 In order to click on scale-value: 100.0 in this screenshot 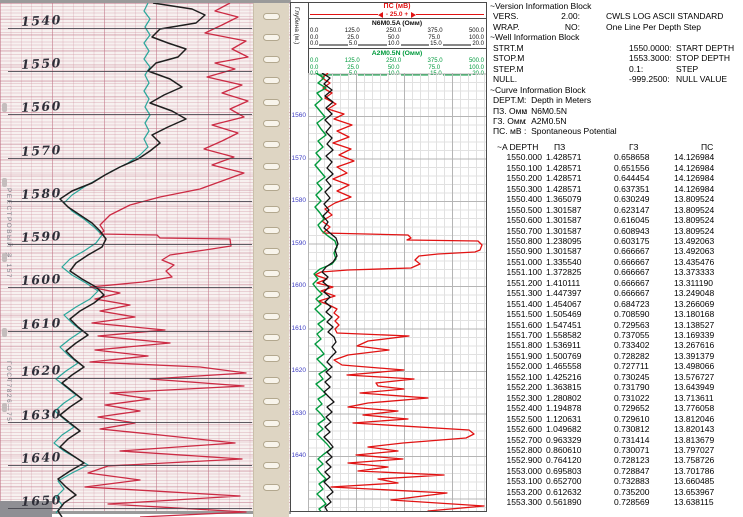, I will do `click(476, 37)`.